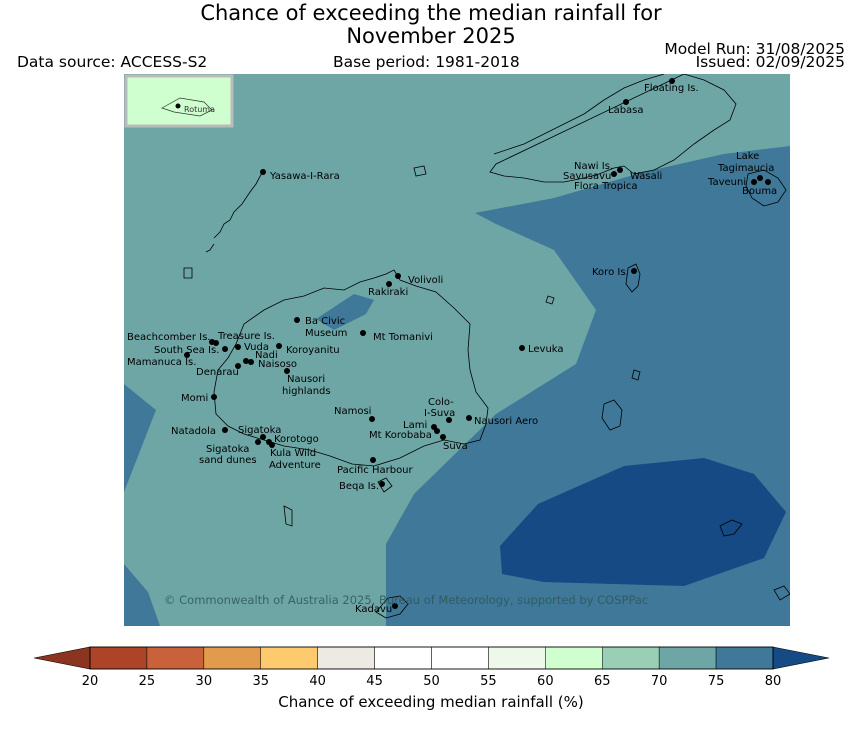 This screenshot has width=862, height=740. Describe the element at coordinates (168, 337) in the screenshot. I see `label-beachcomber: Beachcomber Is.` at that location.